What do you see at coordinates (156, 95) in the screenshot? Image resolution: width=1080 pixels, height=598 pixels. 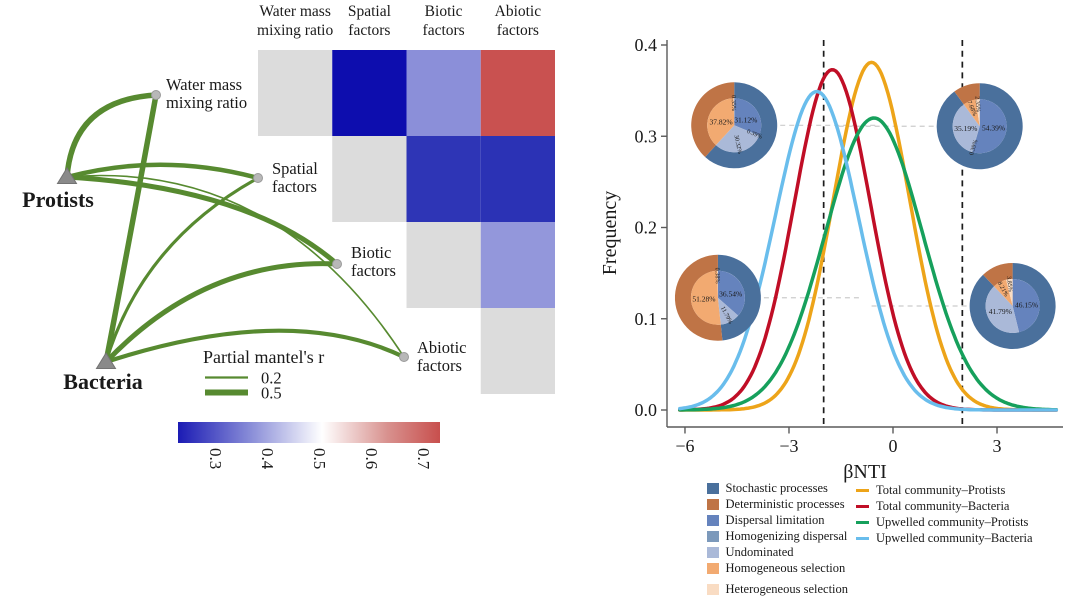 I see `network-node-wmm` at bounding box center [156, 95].